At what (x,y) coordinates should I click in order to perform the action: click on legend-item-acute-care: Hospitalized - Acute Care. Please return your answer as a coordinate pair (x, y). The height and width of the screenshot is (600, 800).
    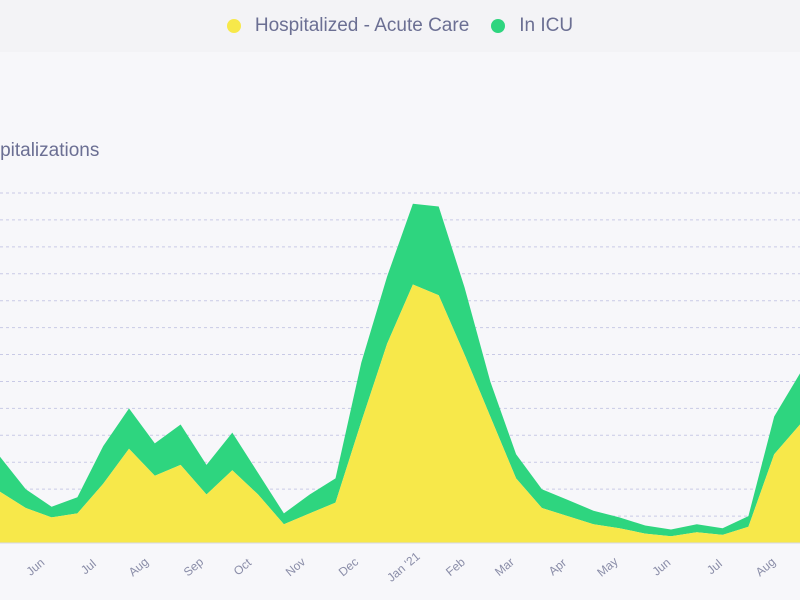
    Looking at the image, I should click on (348, 26).